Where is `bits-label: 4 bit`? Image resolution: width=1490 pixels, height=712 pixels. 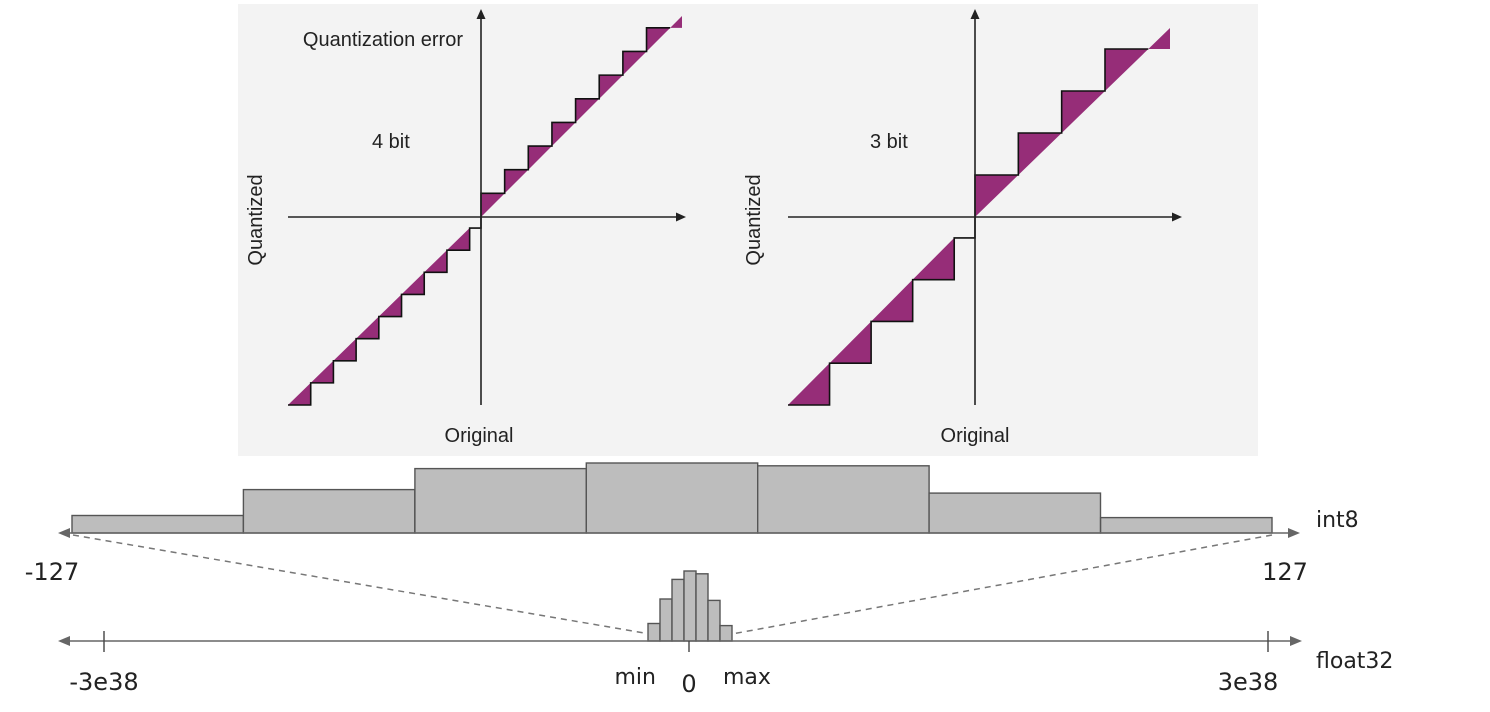
bits-label: 4 bit is located at coordinates (391, 142).